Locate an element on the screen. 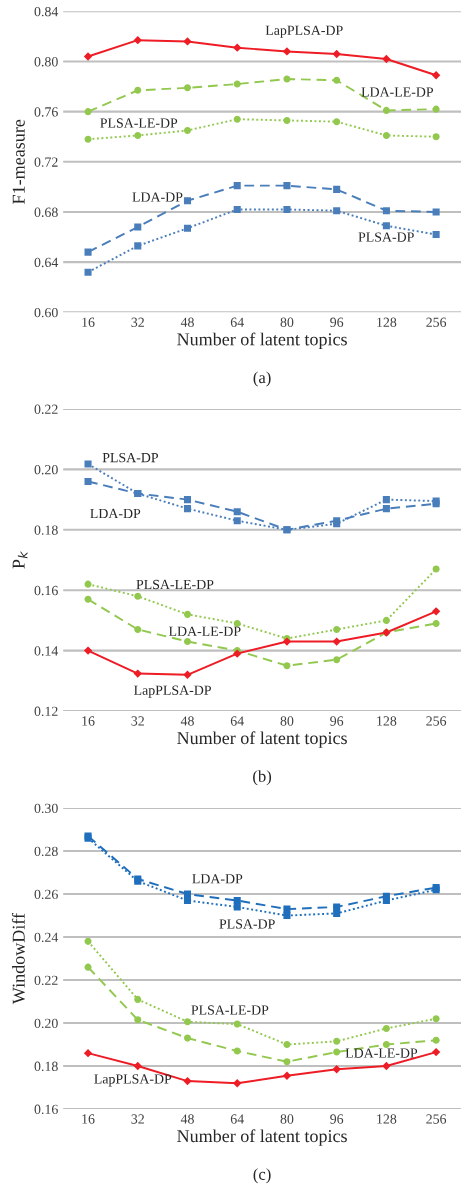 The image size is (468, 1192). y-axis-title: F1-measure is located at coordinates (18, 161).